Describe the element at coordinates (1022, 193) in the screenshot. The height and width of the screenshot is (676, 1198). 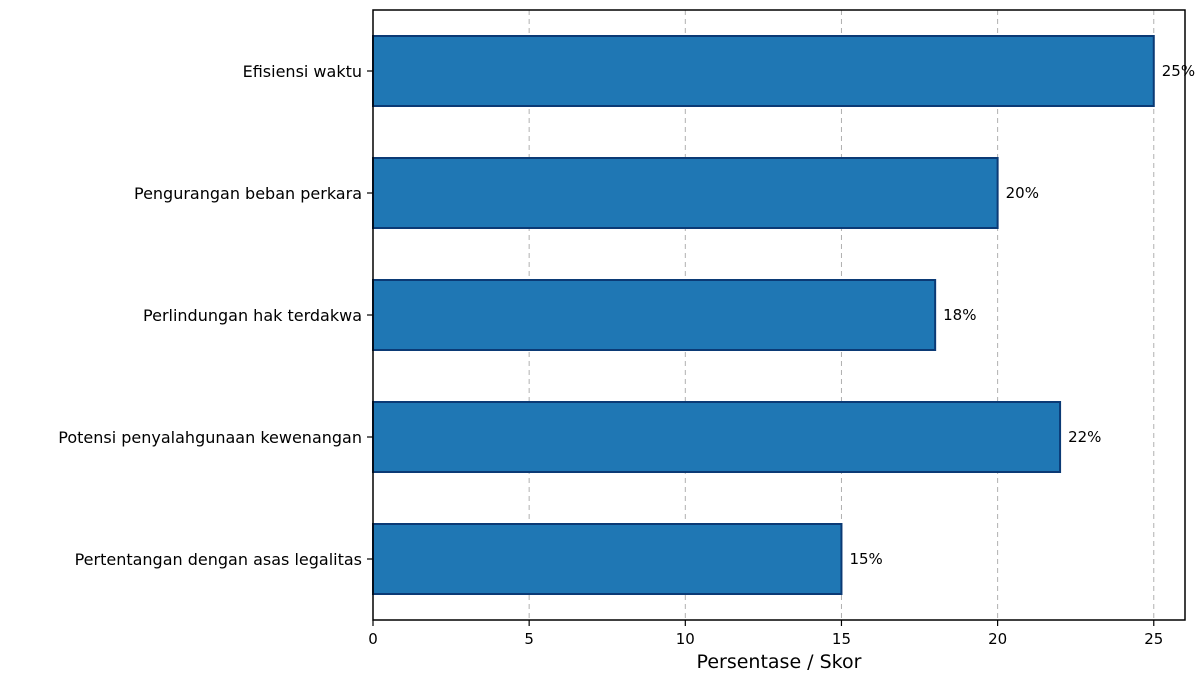
I see `data-label: 20%` at that location.